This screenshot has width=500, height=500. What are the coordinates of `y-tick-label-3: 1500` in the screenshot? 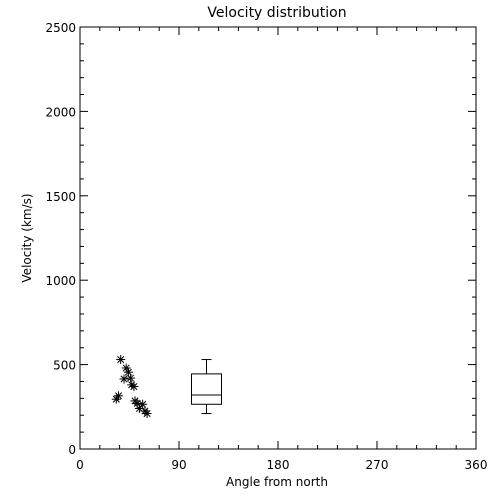 It's located at (60, 197).